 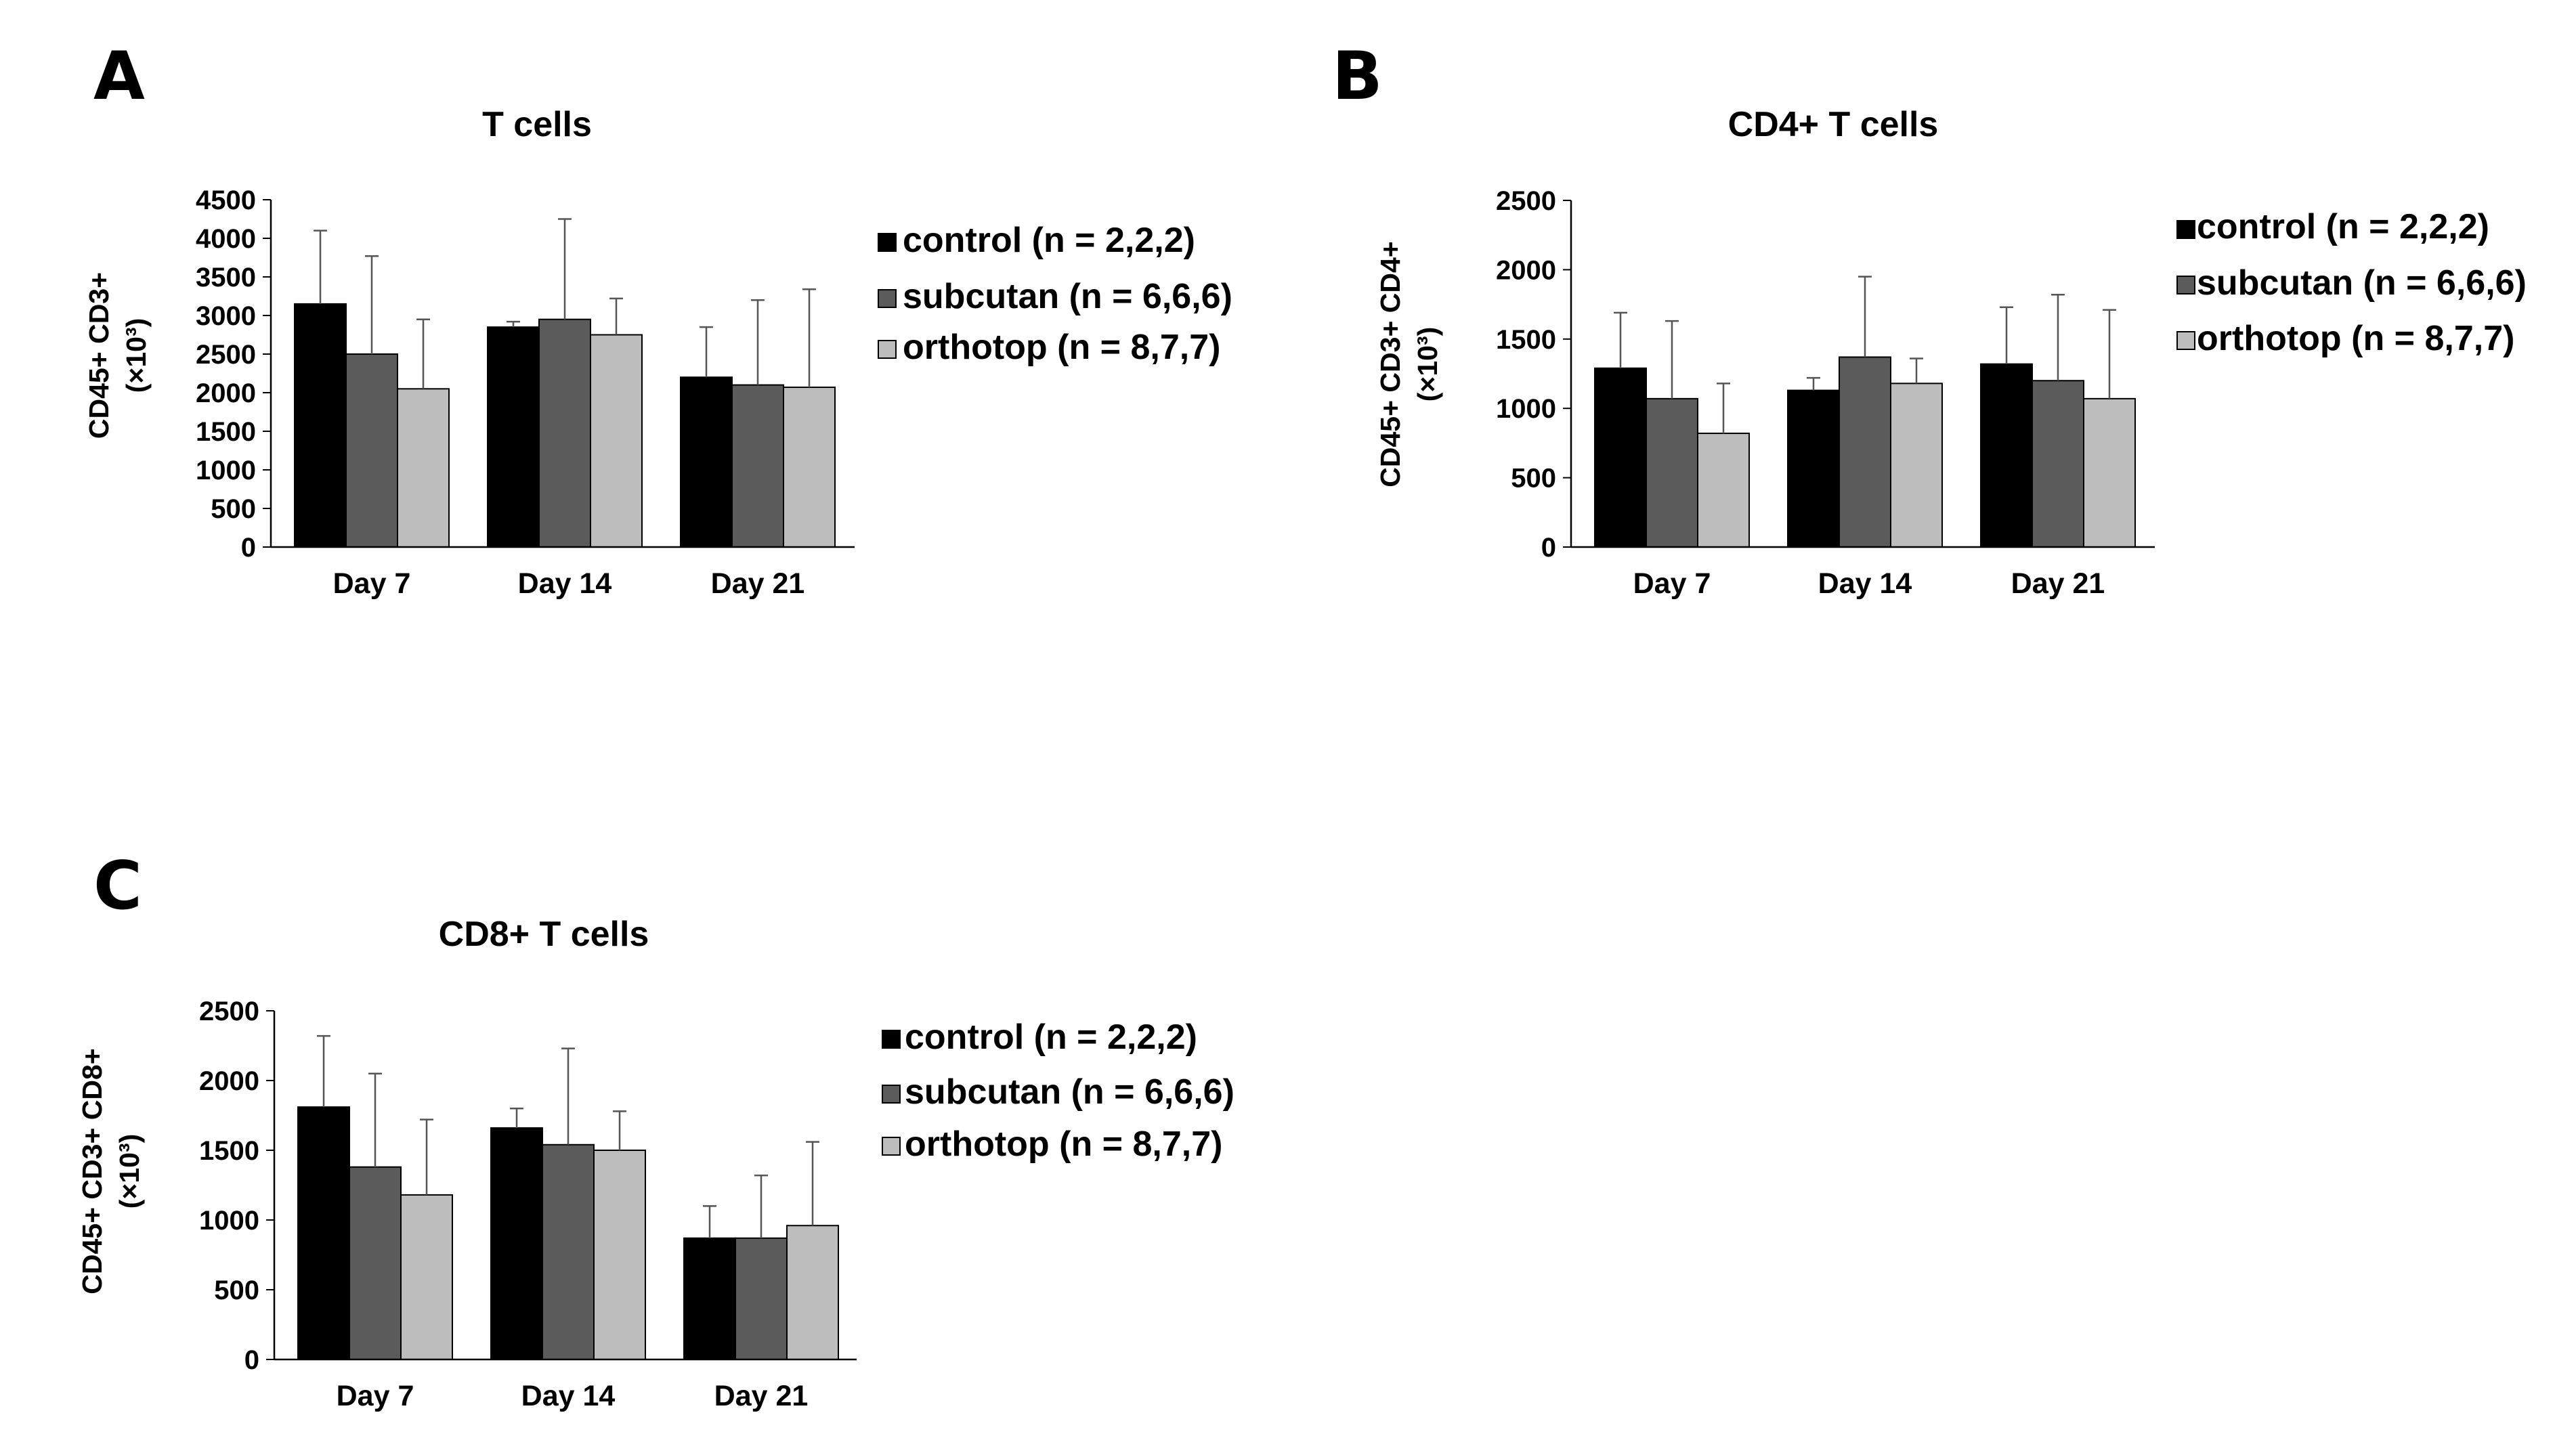 I want to click on legend-swatch-control-c, so click(x=891, y=1039).